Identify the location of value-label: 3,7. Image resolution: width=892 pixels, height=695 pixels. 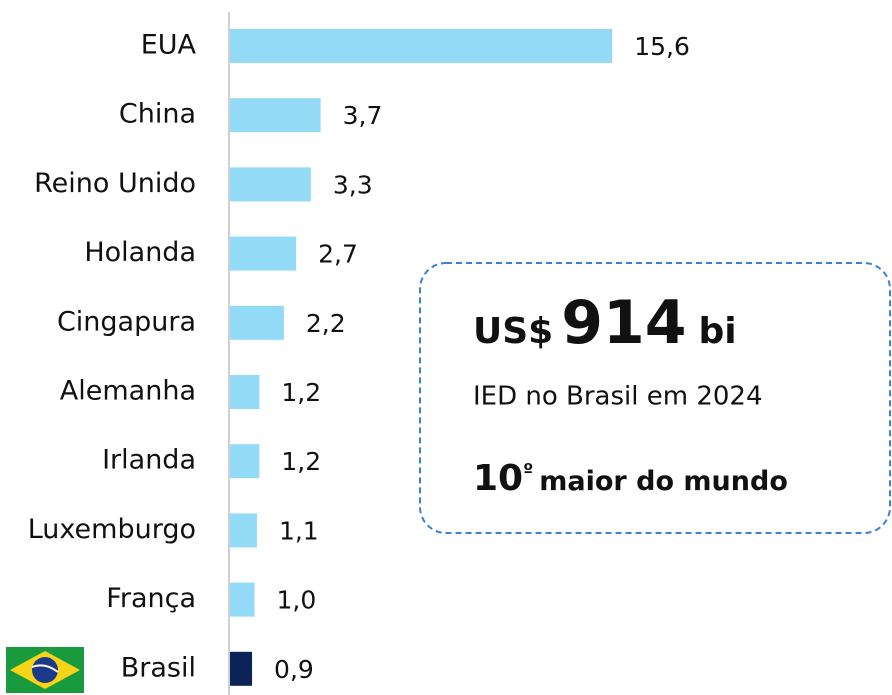
(363, 115).